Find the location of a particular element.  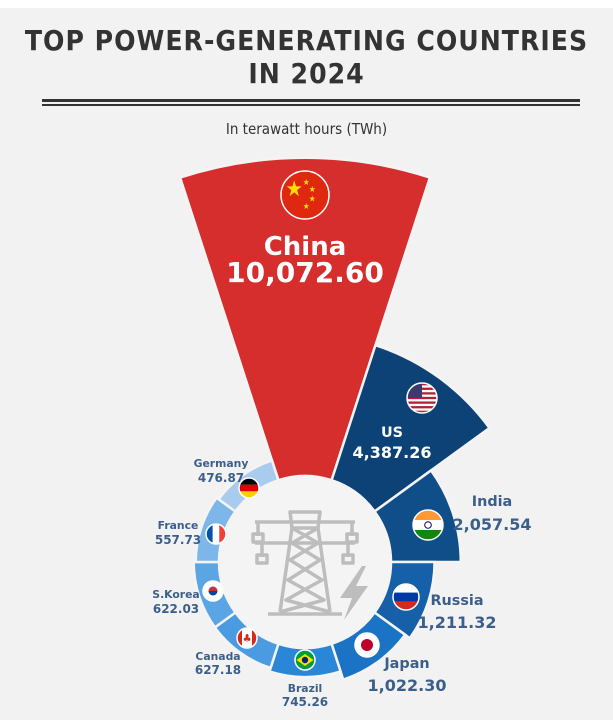

south-korea-flag is located at coordinates (213, 591).